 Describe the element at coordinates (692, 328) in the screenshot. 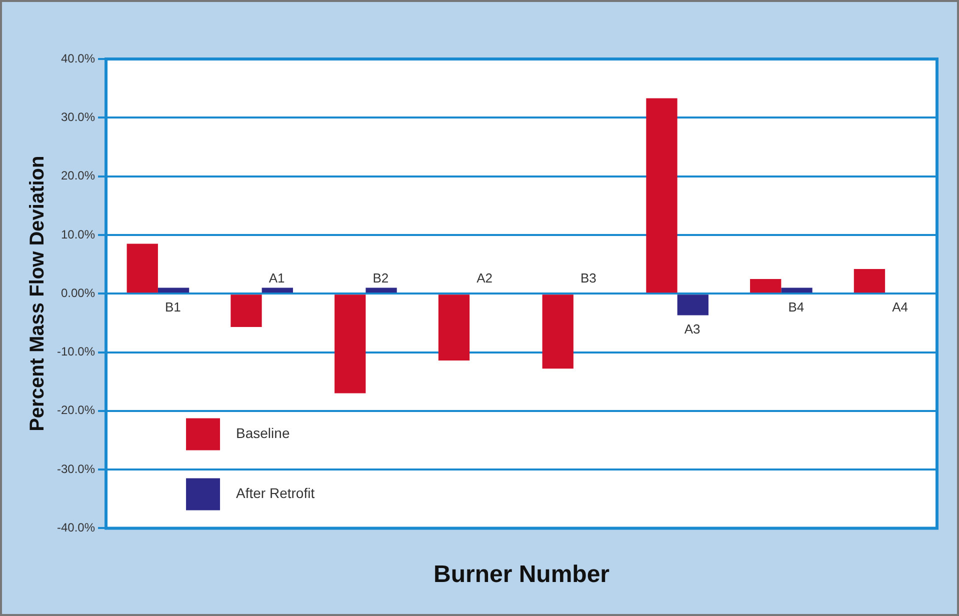

I see `x-tick-label: A3` at that location.